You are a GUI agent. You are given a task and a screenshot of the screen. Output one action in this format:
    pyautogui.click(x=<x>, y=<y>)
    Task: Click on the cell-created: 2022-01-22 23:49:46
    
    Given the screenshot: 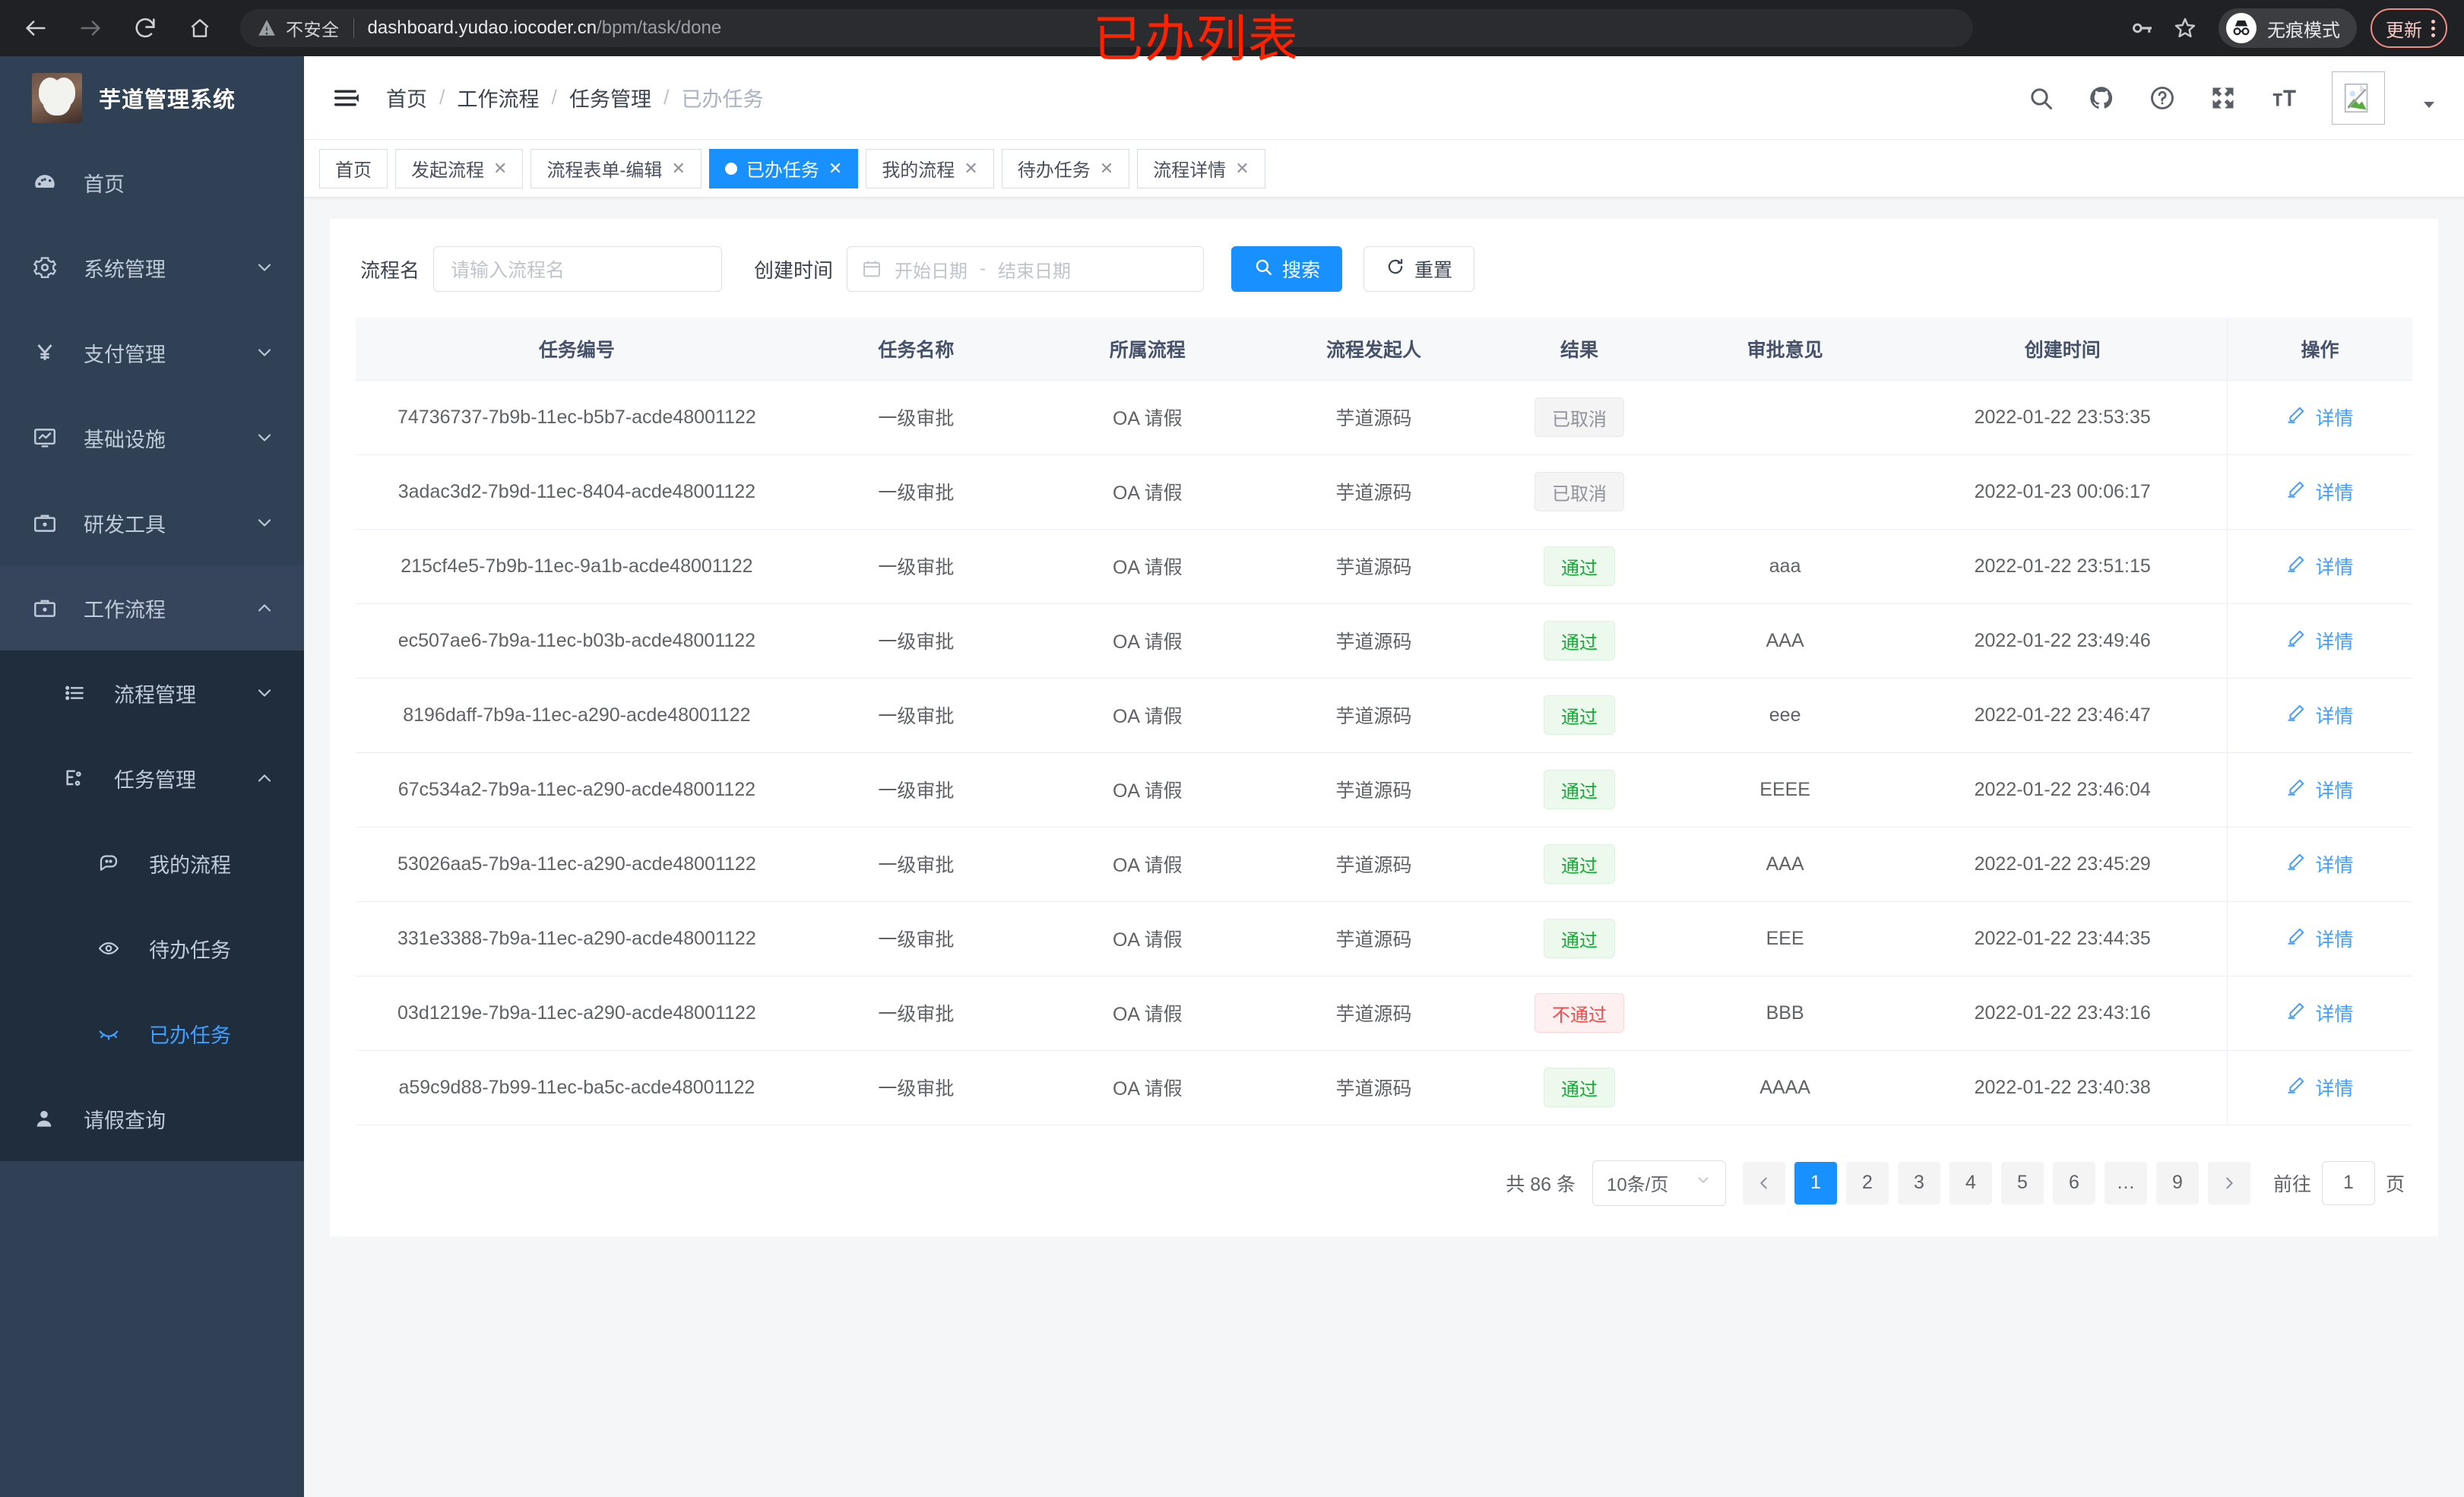 What is the action you would take?
    pyautogui.click(x=2063, y=641)
    